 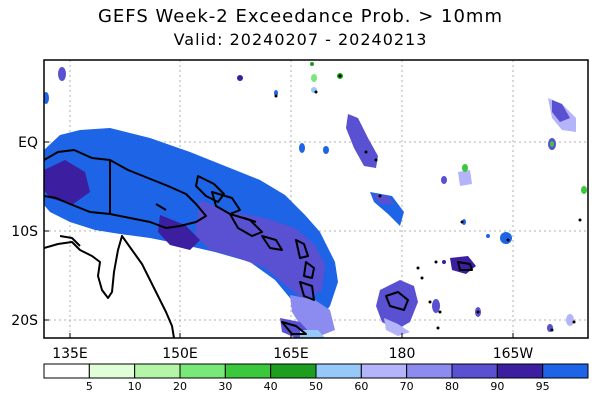 I want to click on colorbar: 5 10 20 30 40 50 60 70 80 90 95, so click(x=316, y=378).